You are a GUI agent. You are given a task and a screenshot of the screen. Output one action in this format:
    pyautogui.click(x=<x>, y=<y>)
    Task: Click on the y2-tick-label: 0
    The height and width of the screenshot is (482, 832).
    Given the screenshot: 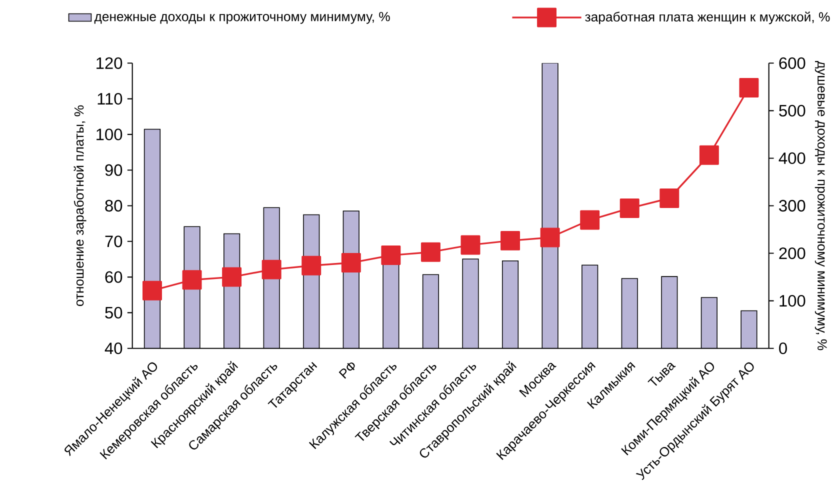 What is the action you would take?
    pyautogui.click(x=783, y=348)
    